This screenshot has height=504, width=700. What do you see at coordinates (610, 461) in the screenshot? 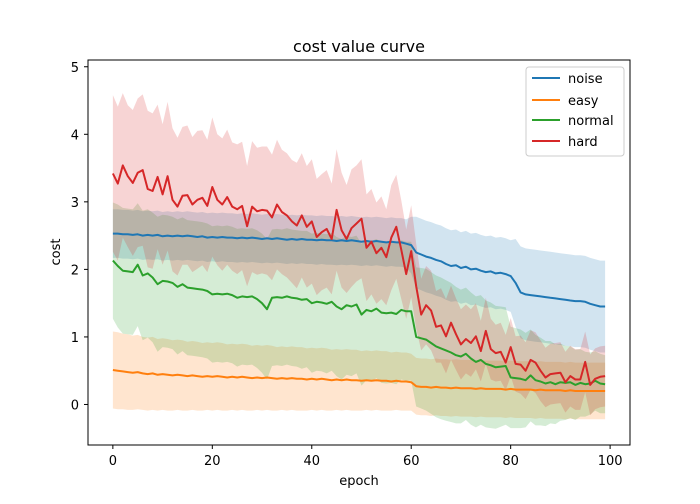
I see `x-tick-label: 100` at bounding box center [610, 461].